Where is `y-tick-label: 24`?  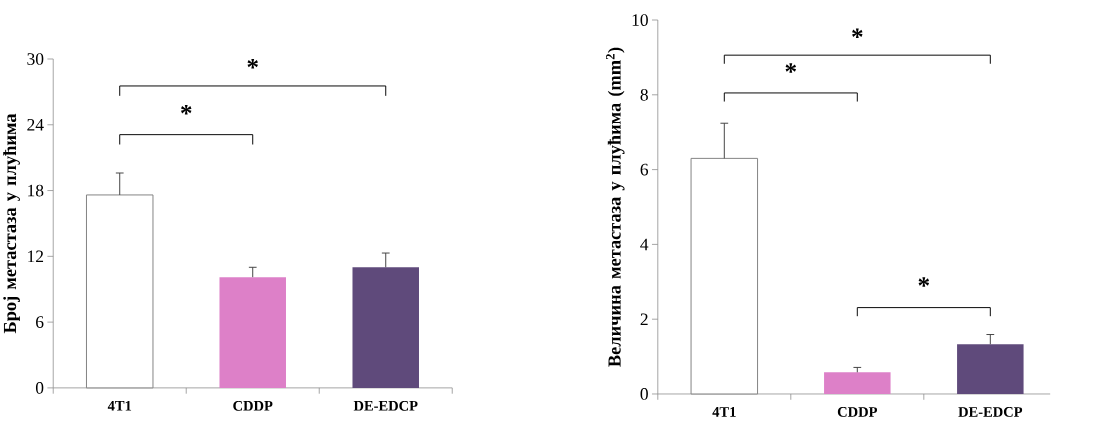
y-tick-label: 24 is located at coordinates (35, 125).